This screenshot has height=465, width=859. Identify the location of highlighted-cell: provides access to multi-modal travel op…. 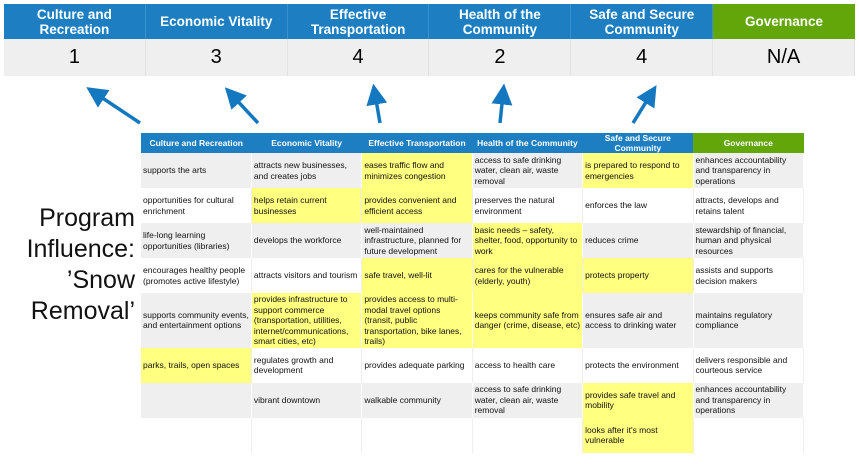
(417, 320).